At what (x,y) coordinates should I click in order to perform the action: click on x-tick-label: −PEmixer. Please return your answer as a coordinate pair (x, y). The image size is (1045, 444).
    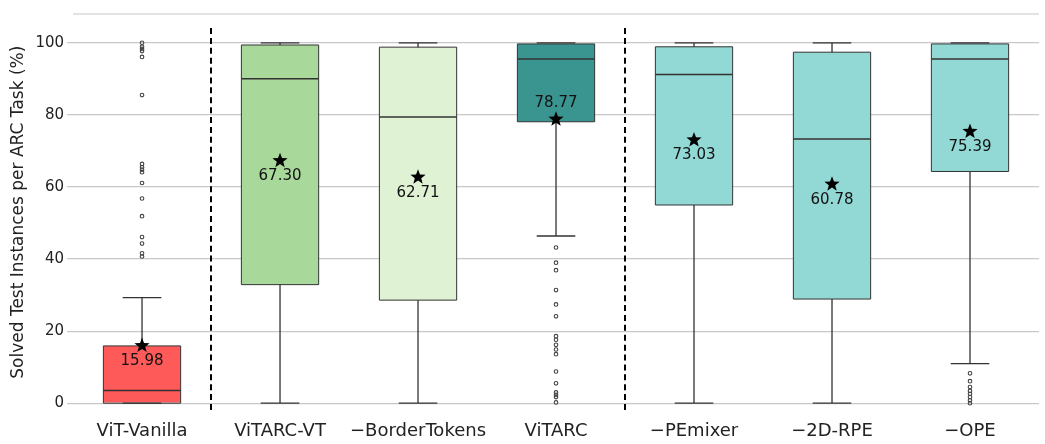
    Looking at the image, I should click on (694, 429).